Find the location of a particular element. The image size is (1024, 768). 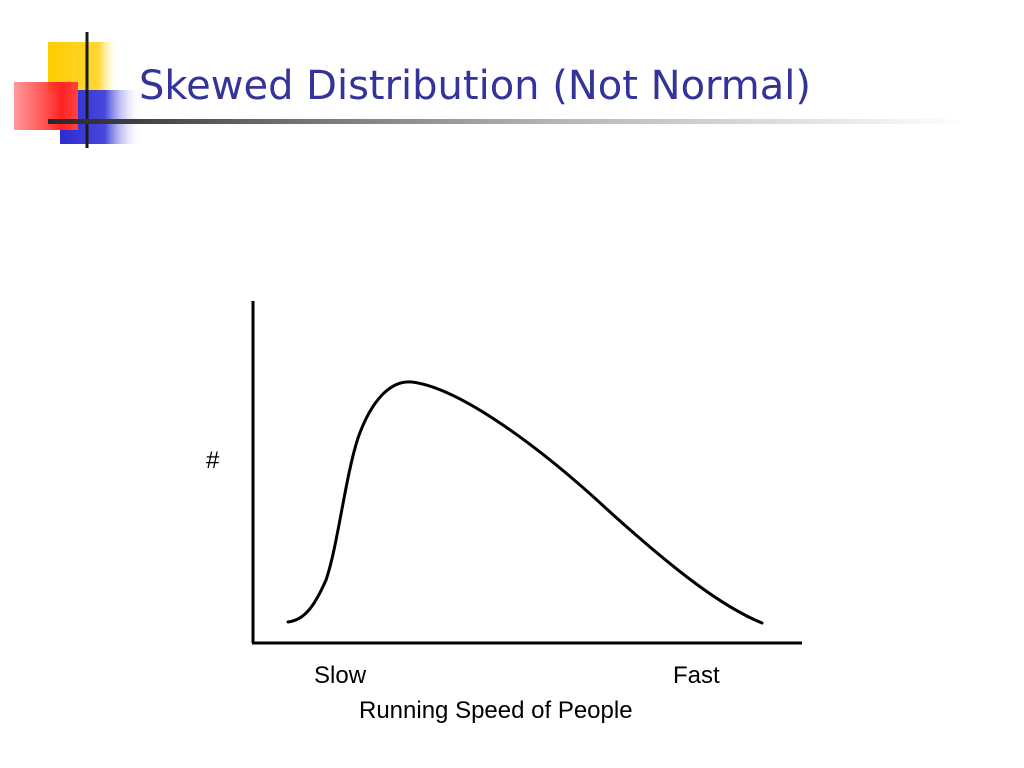

x-axis-high-label: Fast is located at coordinates (696, 675).